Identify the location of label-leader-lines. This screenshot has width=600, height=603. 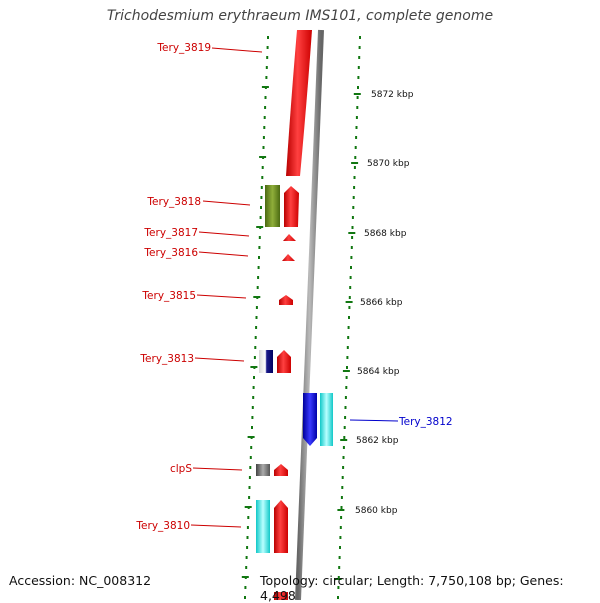
(226, 287).